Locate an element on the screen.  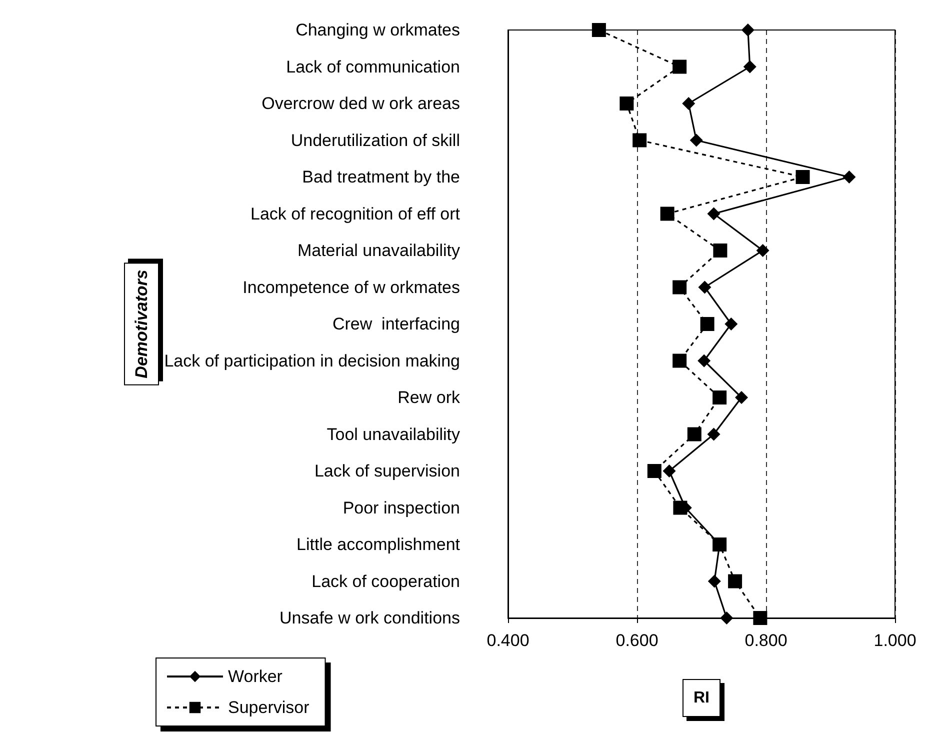
y-tick-label: Underutilization of skill is located at coordinates (375, 140).